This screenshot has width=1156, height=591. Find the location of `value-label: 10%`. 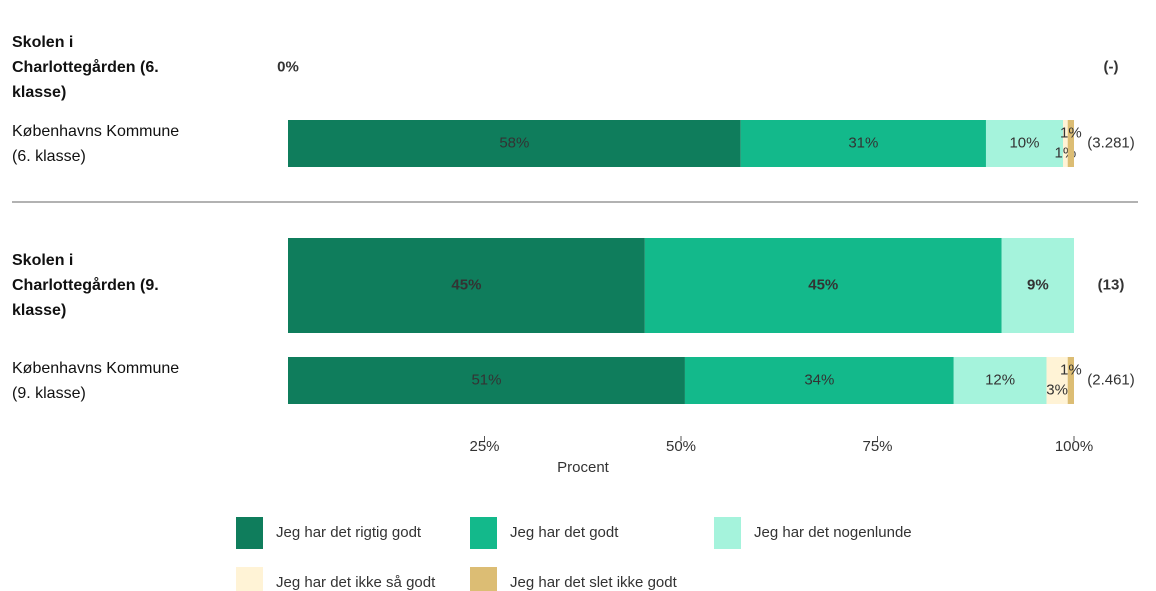

value-label: 10% is located at coordinates (1024, 142).